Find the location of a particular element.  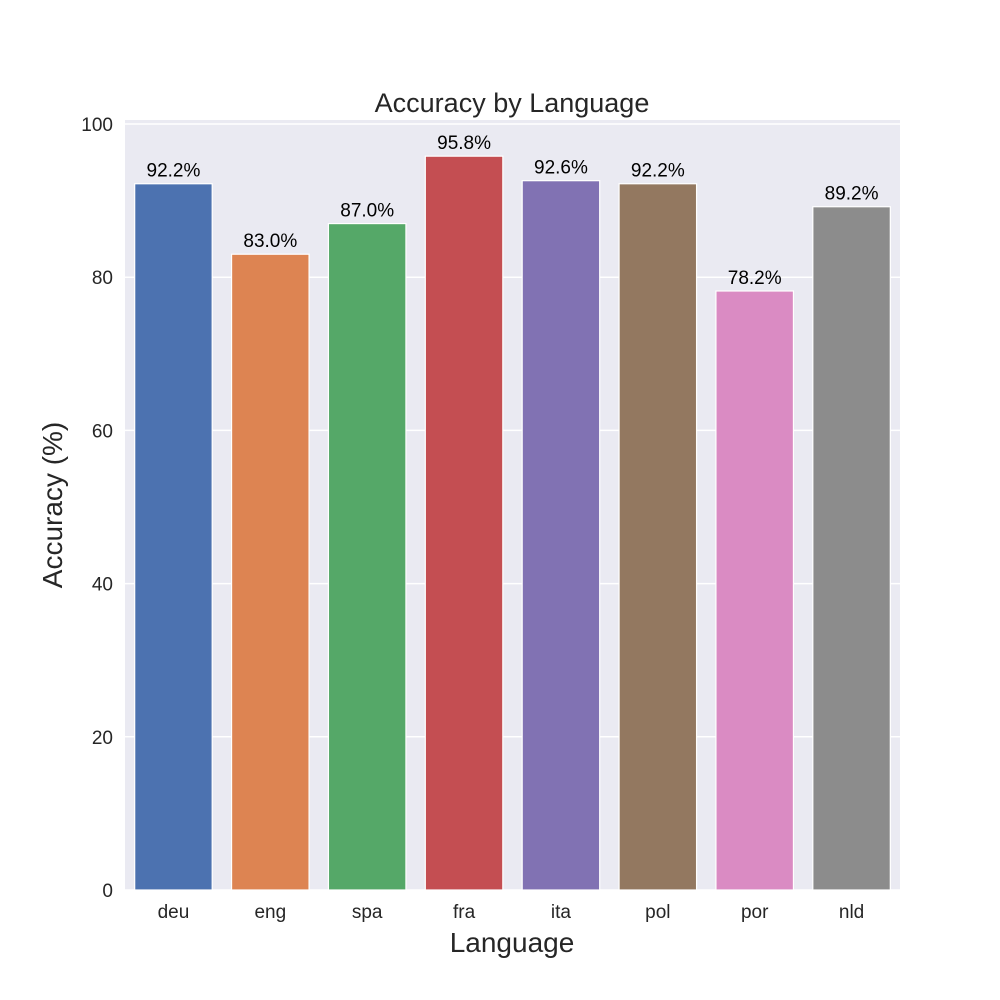

x-tick-label: spa is located at coordinates (367, 912).